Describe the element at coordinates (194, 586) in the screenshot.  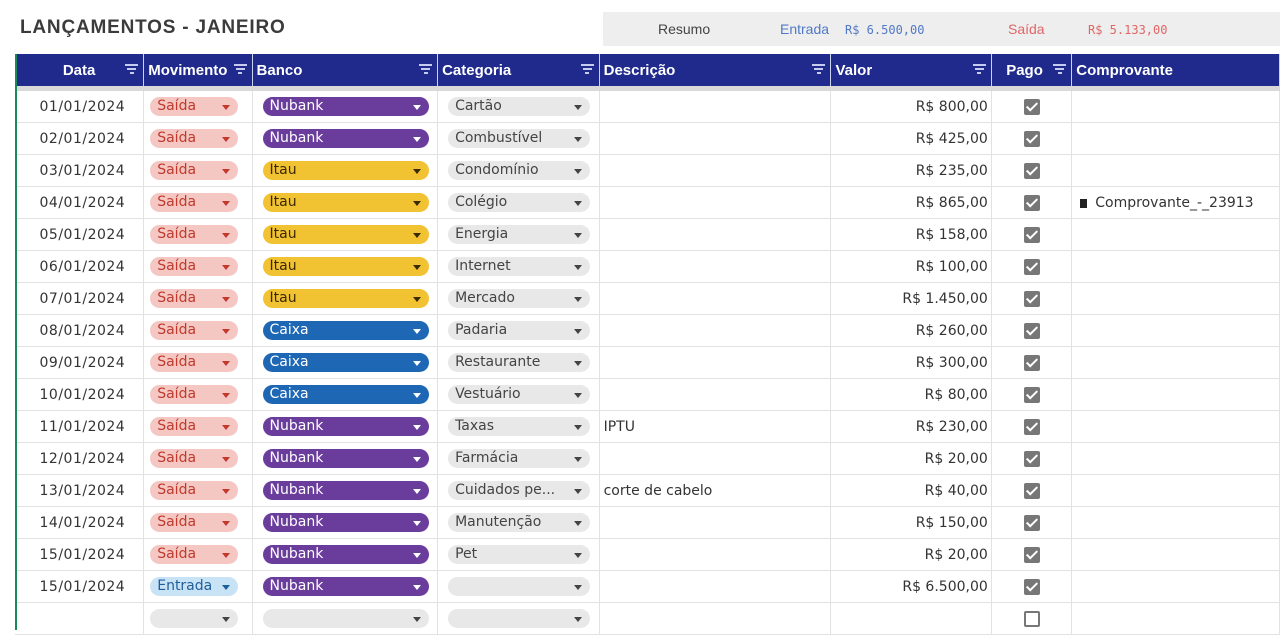
I see `movimento-dropdown: Entrada` at that location.